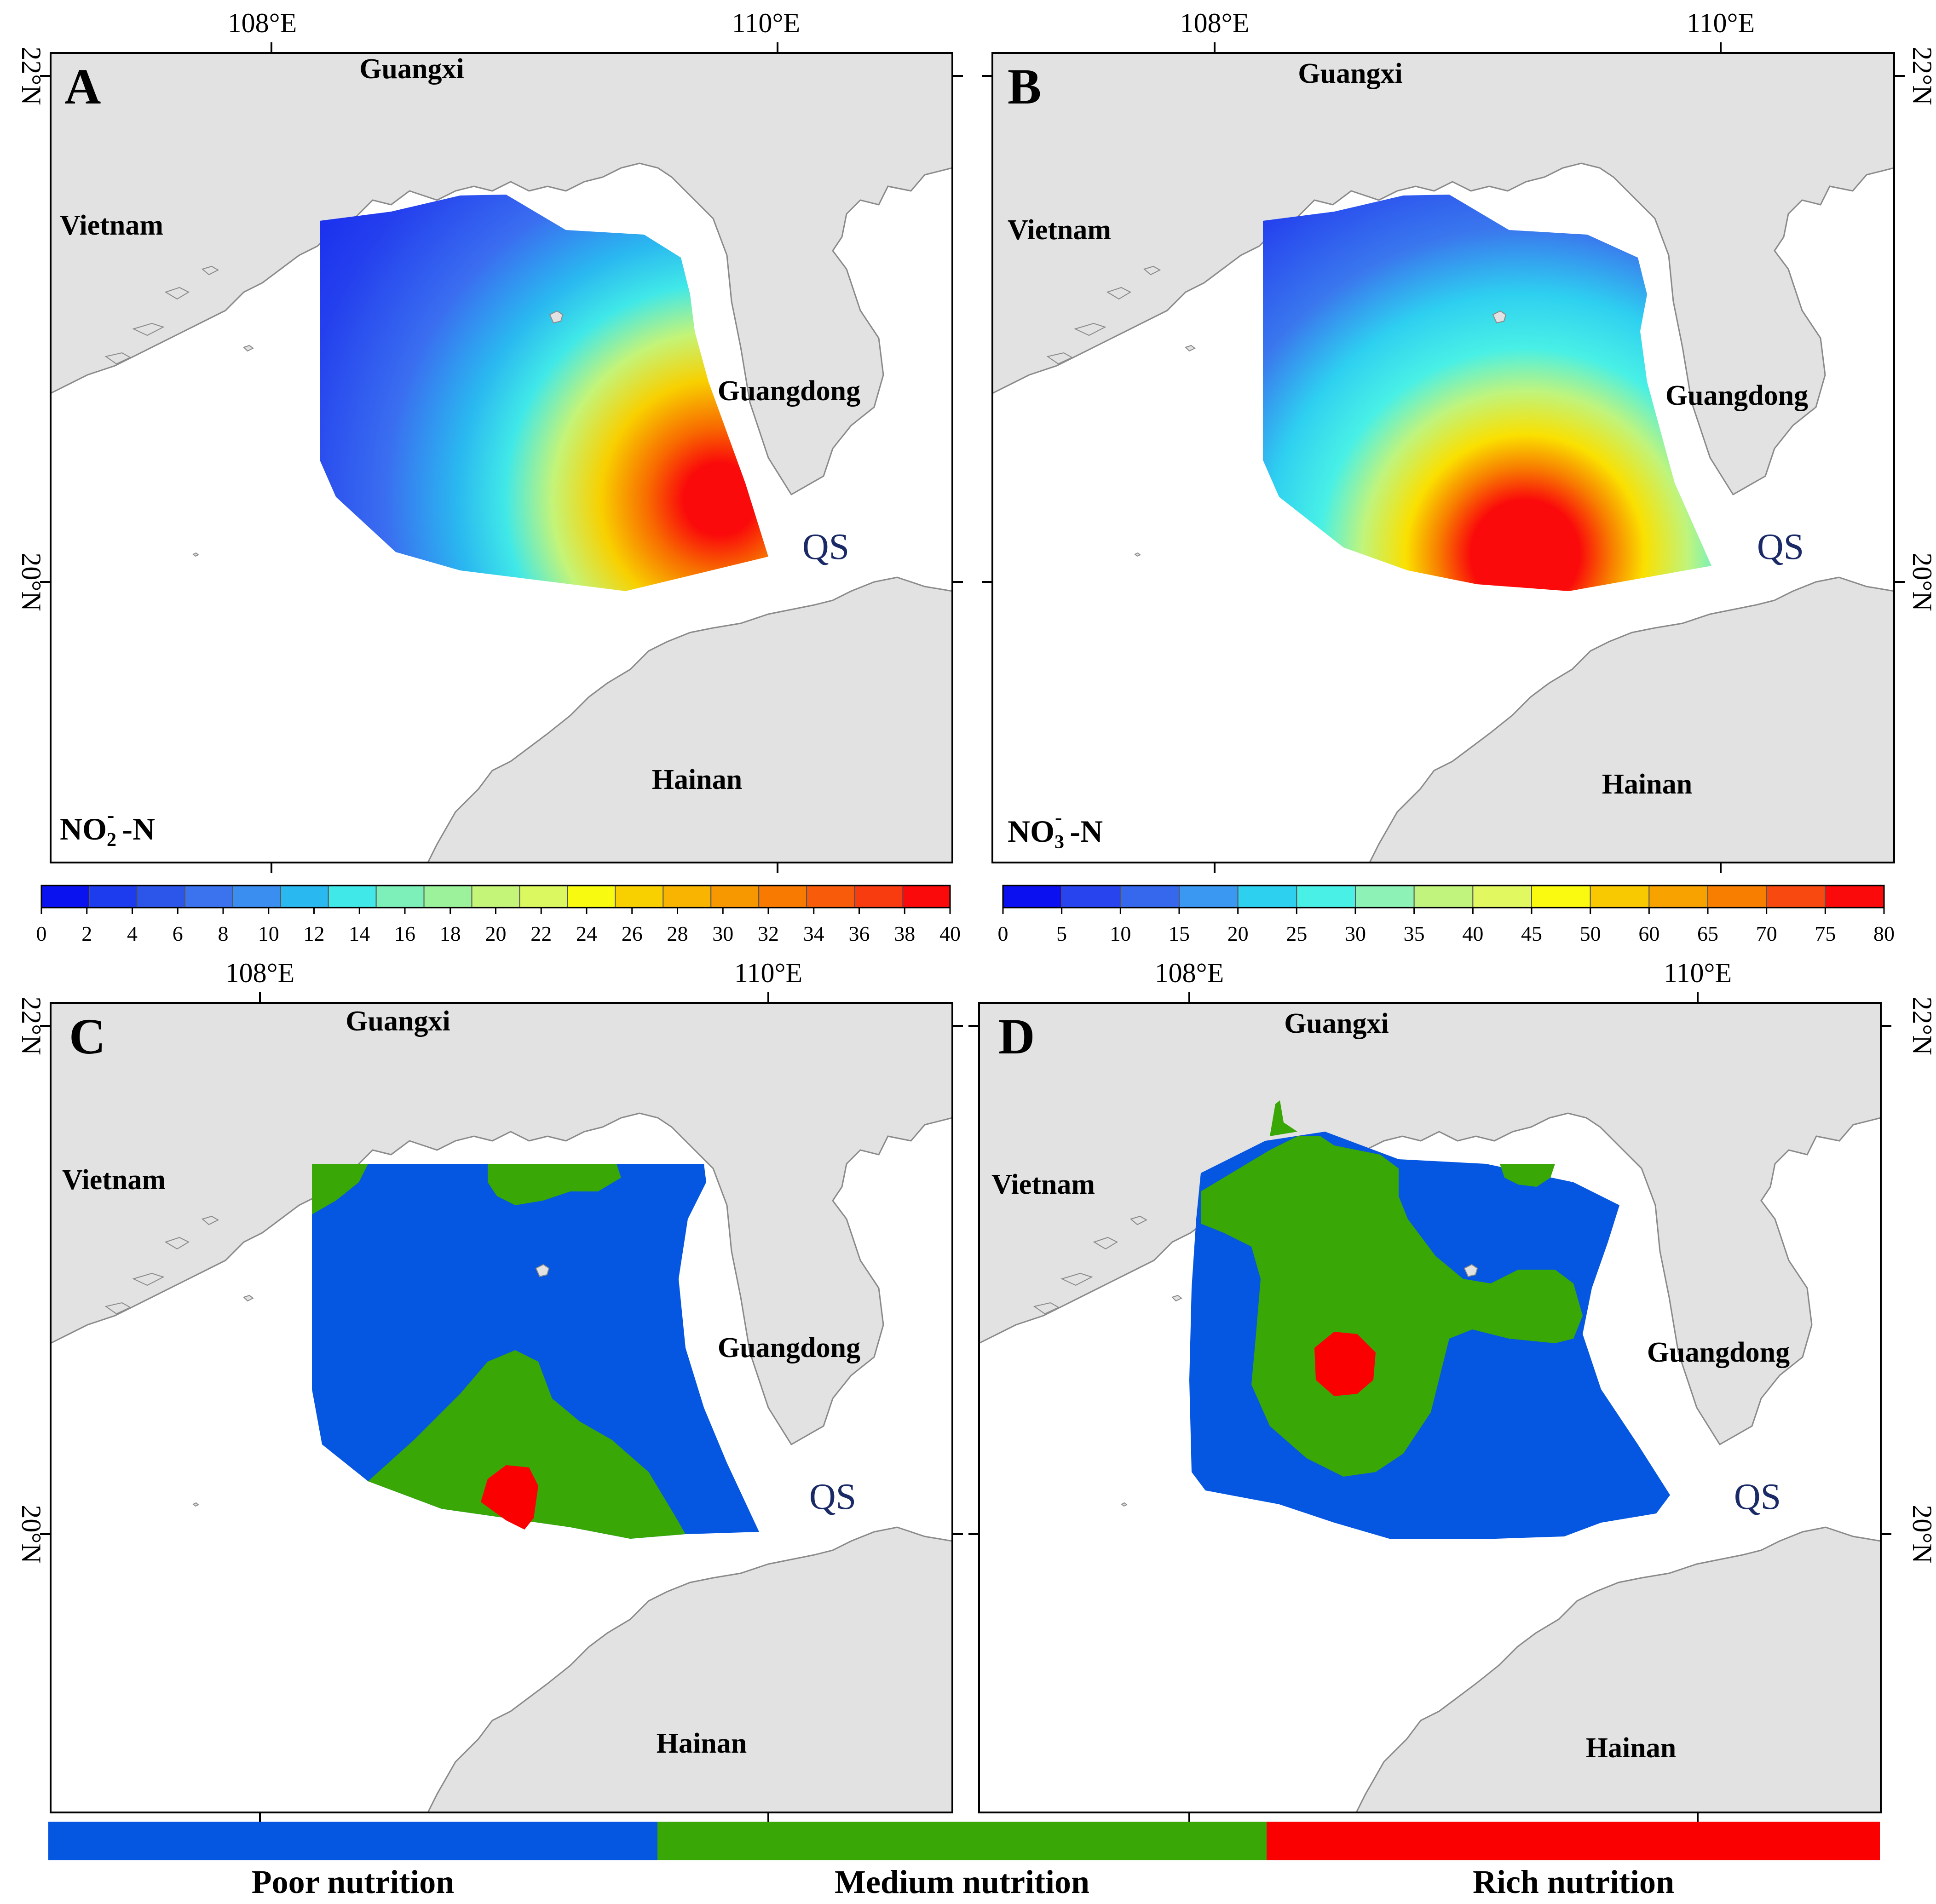 This screenshot has height=1904, width=1936. Describe the element at coordinates (1766, 933) in the screenshot. I see `colorbar-b-tick-label: 70` at that location.